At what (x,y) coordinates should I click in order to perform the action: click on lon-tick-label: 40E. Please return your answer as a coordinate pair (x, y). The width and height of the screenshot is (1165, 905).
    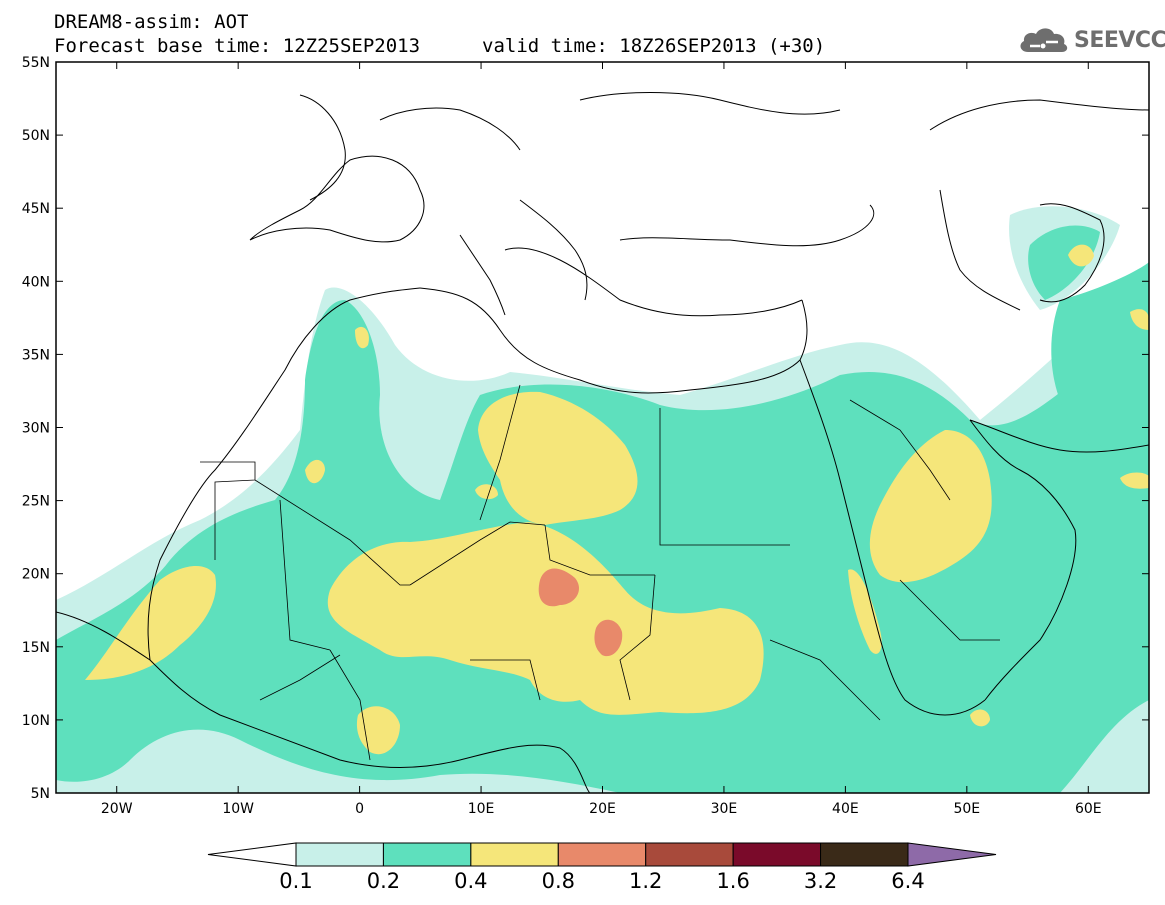
    Looking at the image, I should click on (845, 809).